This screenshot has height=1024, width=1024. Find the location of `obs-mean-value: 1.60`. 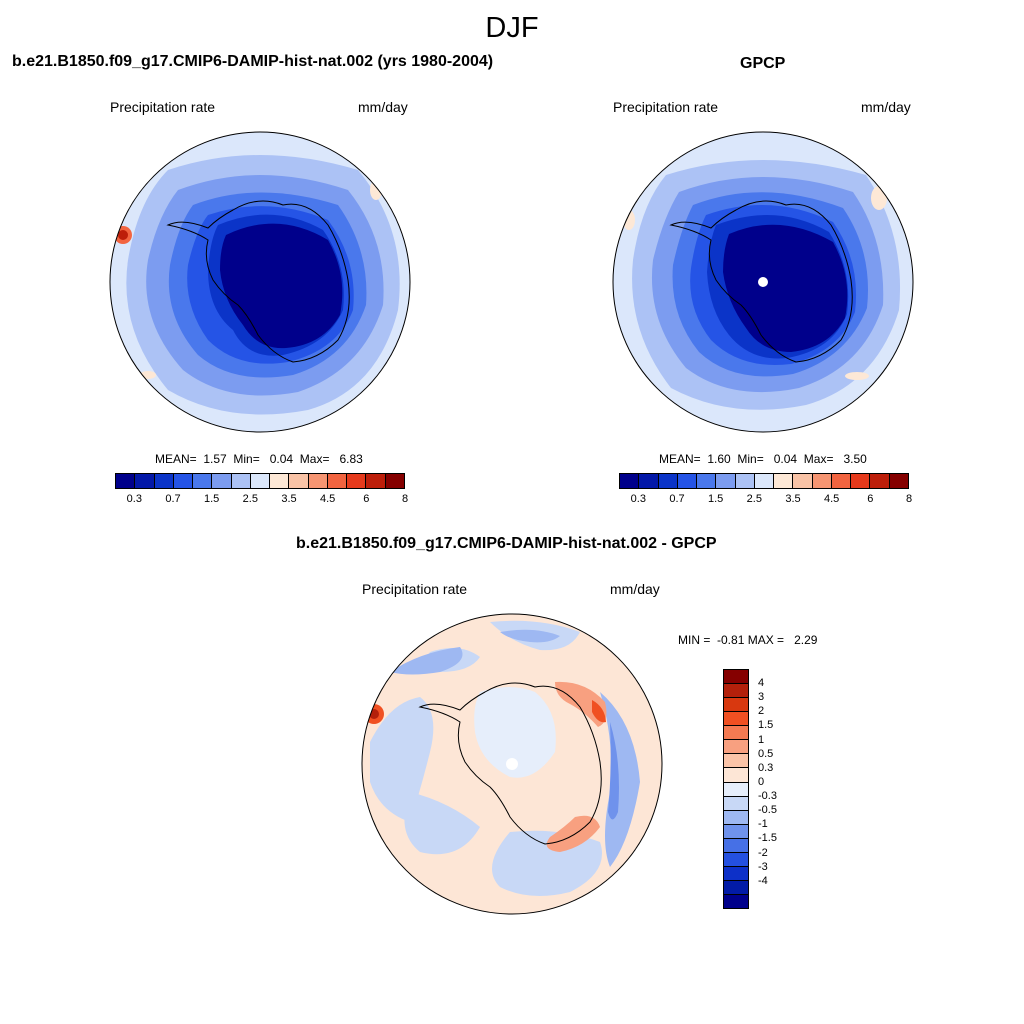

obs-mean-value: 1.60 is located at coordinates (719, 459).